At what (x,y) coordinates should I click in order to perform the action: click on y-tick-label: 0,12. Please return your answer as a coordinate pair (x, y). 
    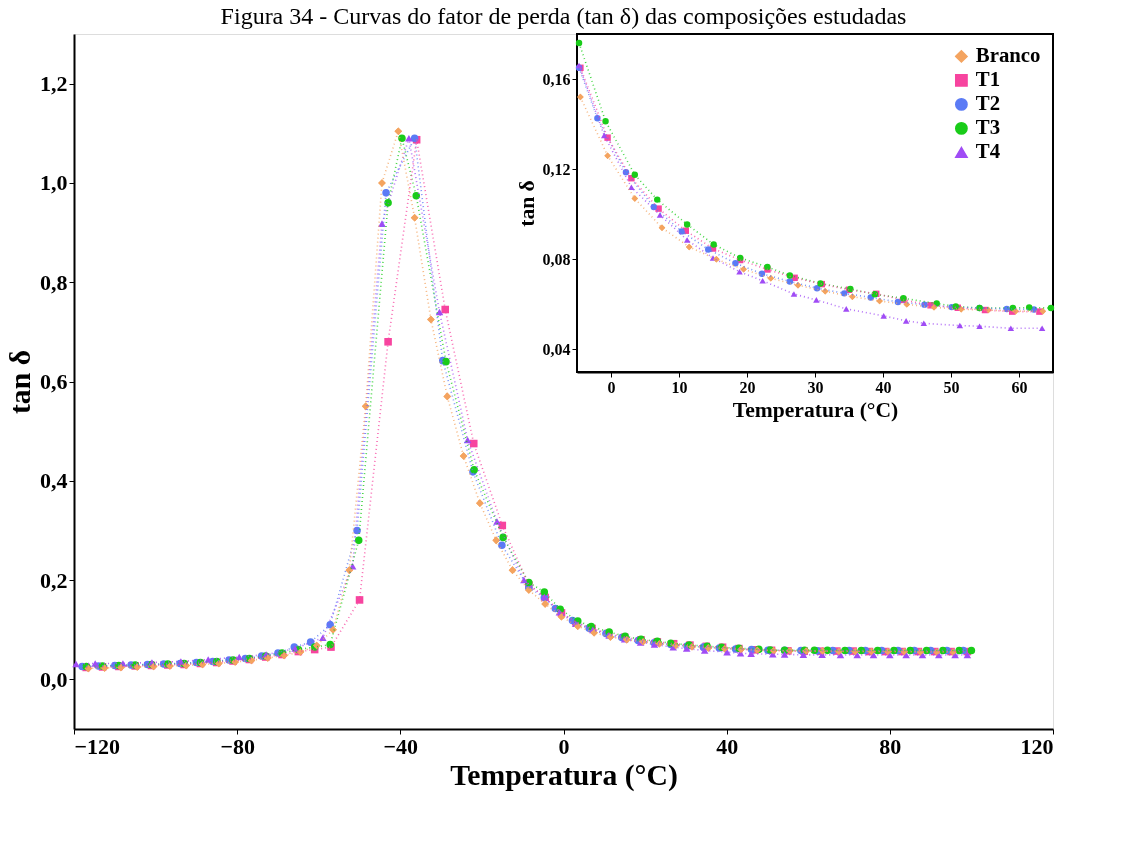
    Looking at the image, I should click on (556, 169).